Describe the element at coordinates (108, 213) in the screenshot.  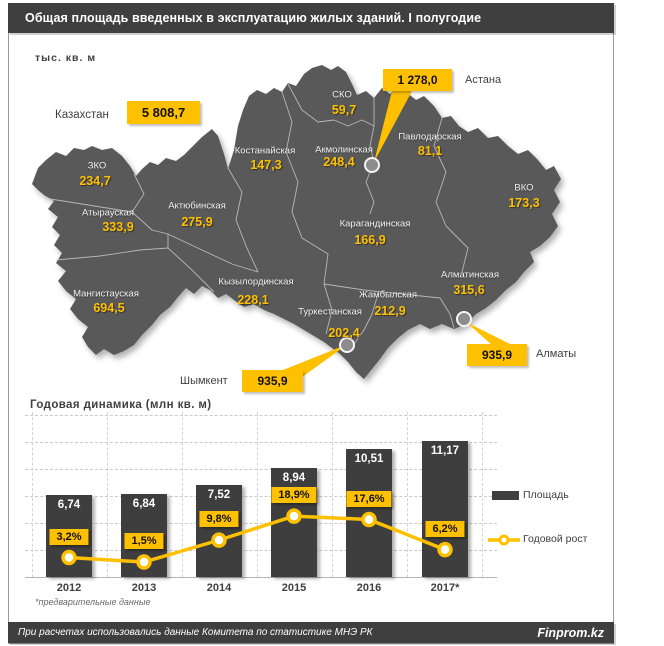
I see `region-name-label: Атырауская` at that location.